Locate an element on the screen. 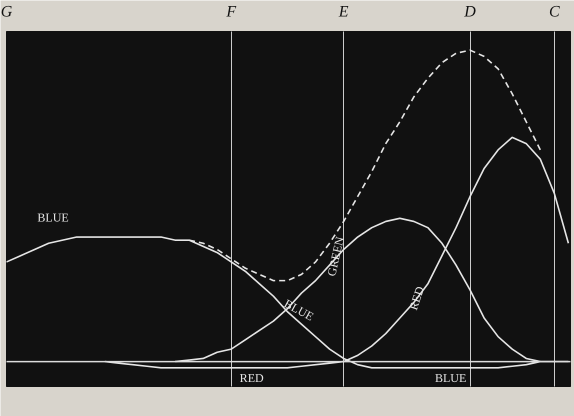 This screenshot has height=416, width=574. text: RED is located at coordinates (252, 377).